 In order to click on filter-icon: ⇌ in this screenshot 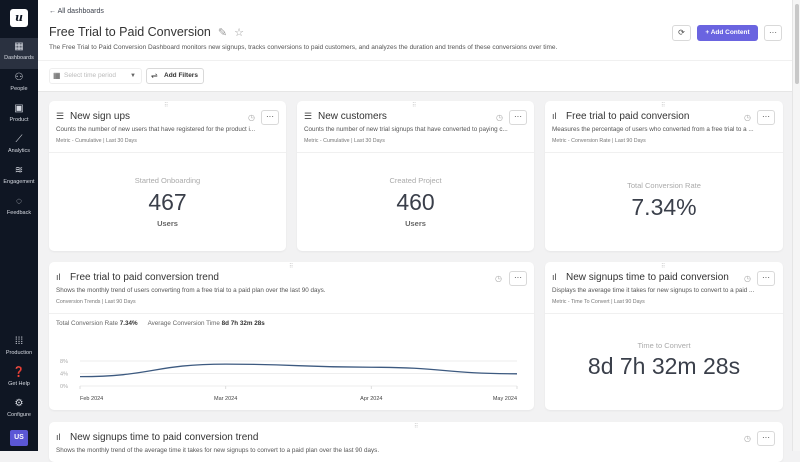, I will do `click(154, 75)`.